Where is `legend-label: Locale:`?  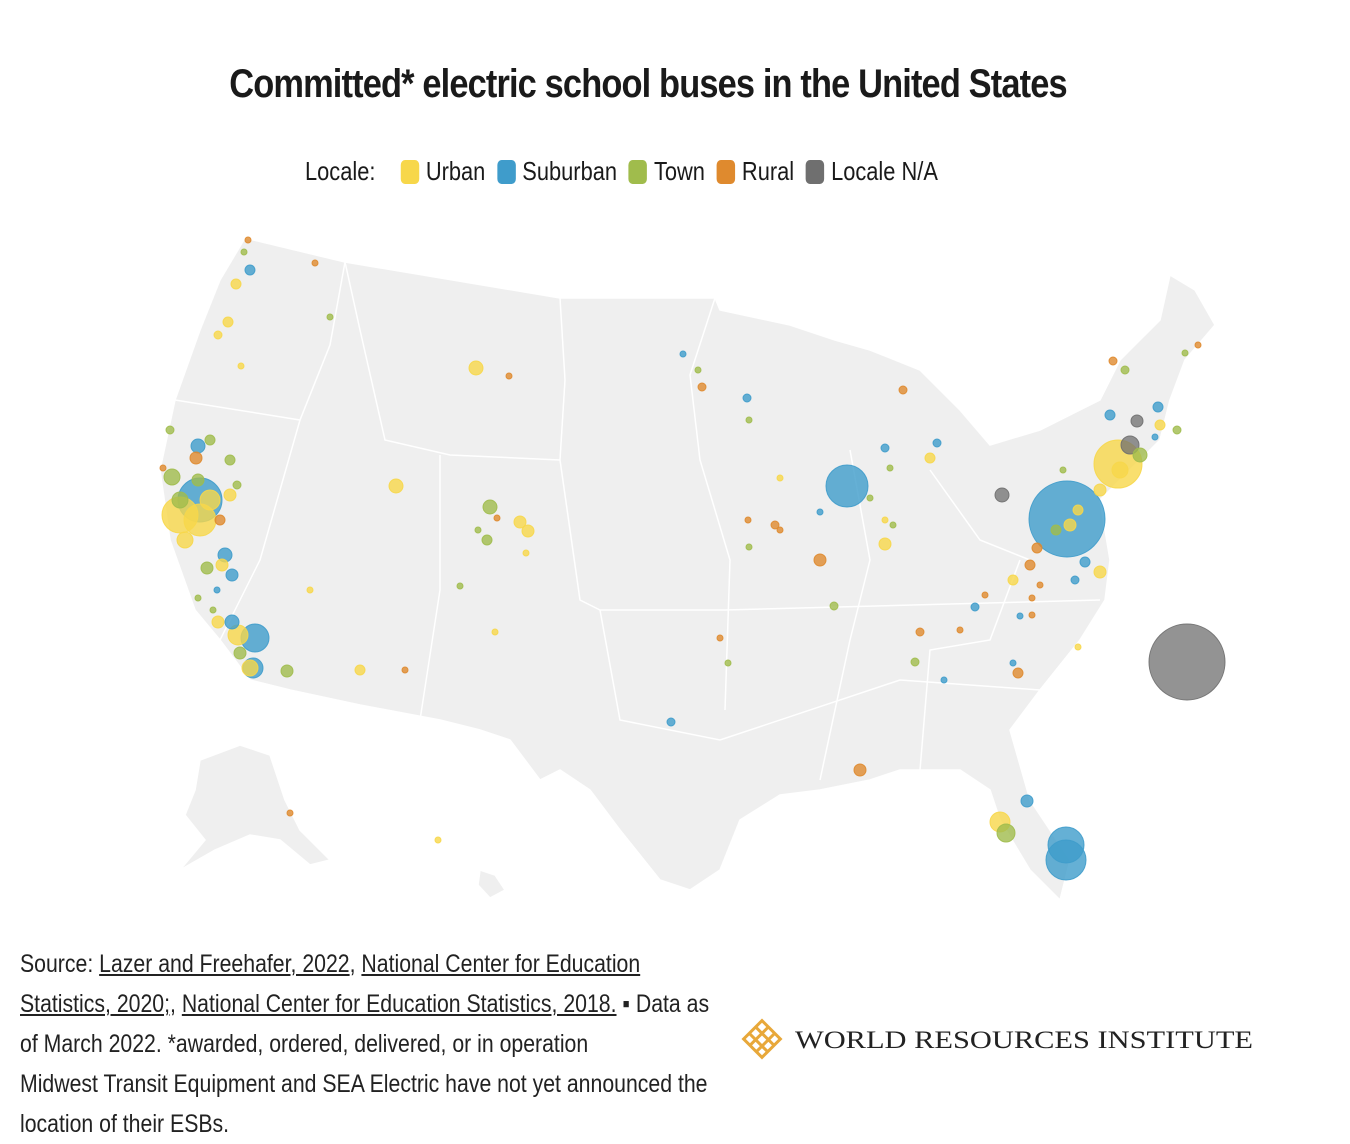
legend-label: Locale: is located at coordinates (340, 171).